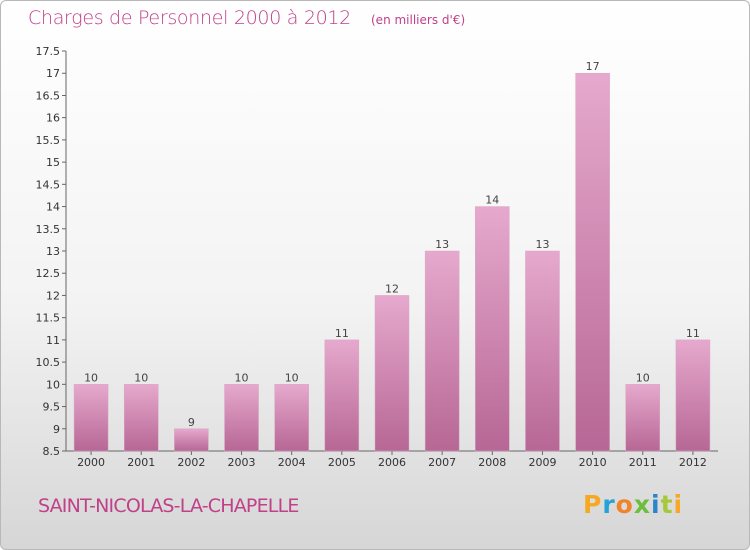 The image size is (750, 550). What do you see at coordinates (53, 295) in the screenshot?
I see `y-tick-label: 12` at bounding box center [53, 295].